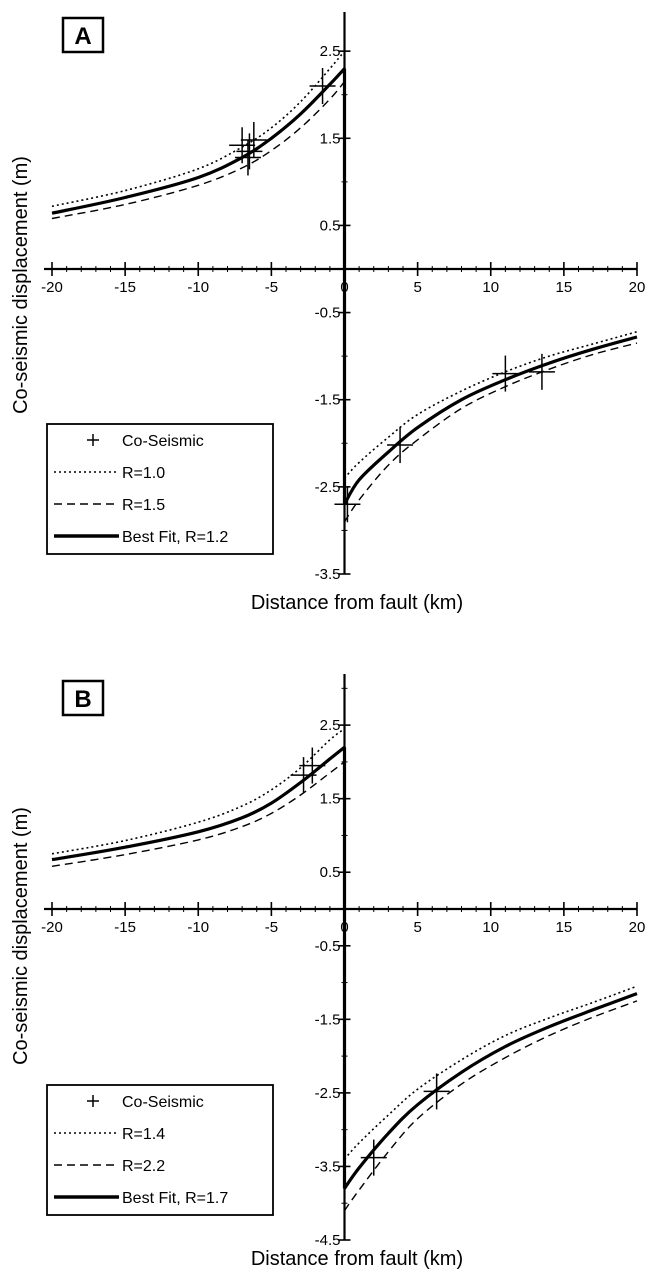  What do you see at coordinates (143, 1134) in the screenshot?
I see `panel-b-legend-label: R=1.4` at bounding box center [143, 1134].